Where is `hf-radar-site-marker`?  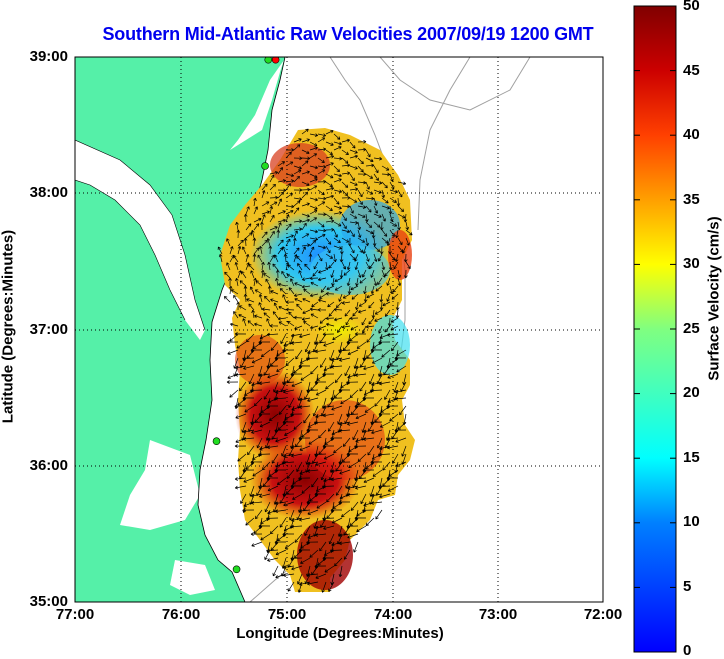 hf-radar-site-marker is located at coordinates (268, 60).